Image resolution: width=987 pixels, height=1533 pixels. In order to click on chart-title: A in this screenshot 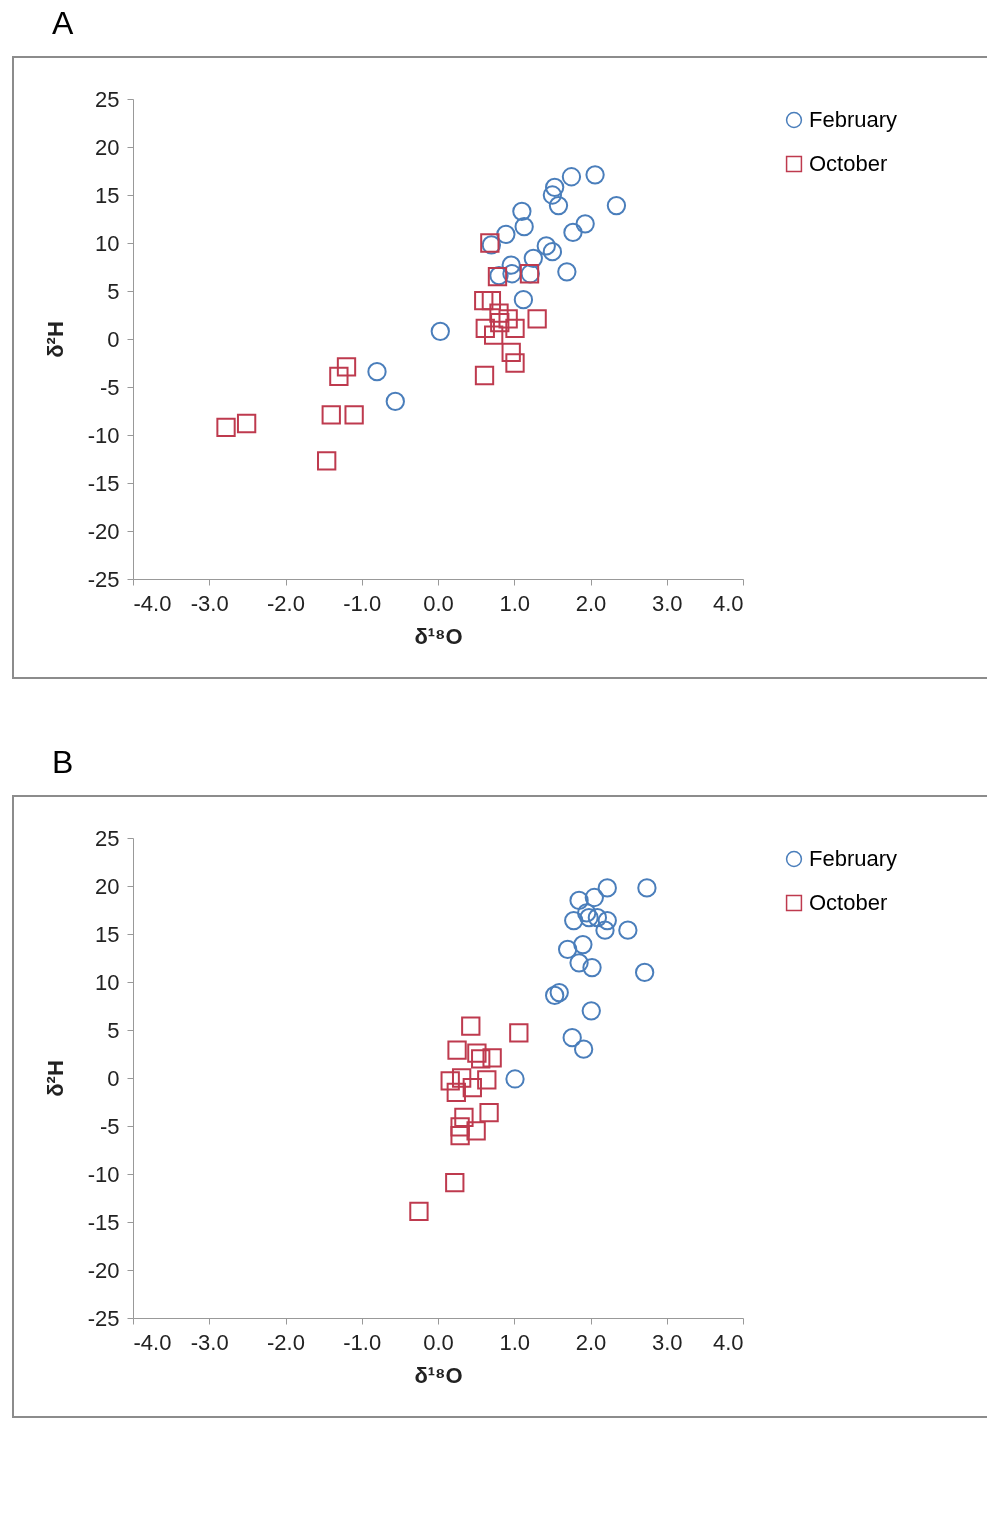, I will do `click(63, 23)`.